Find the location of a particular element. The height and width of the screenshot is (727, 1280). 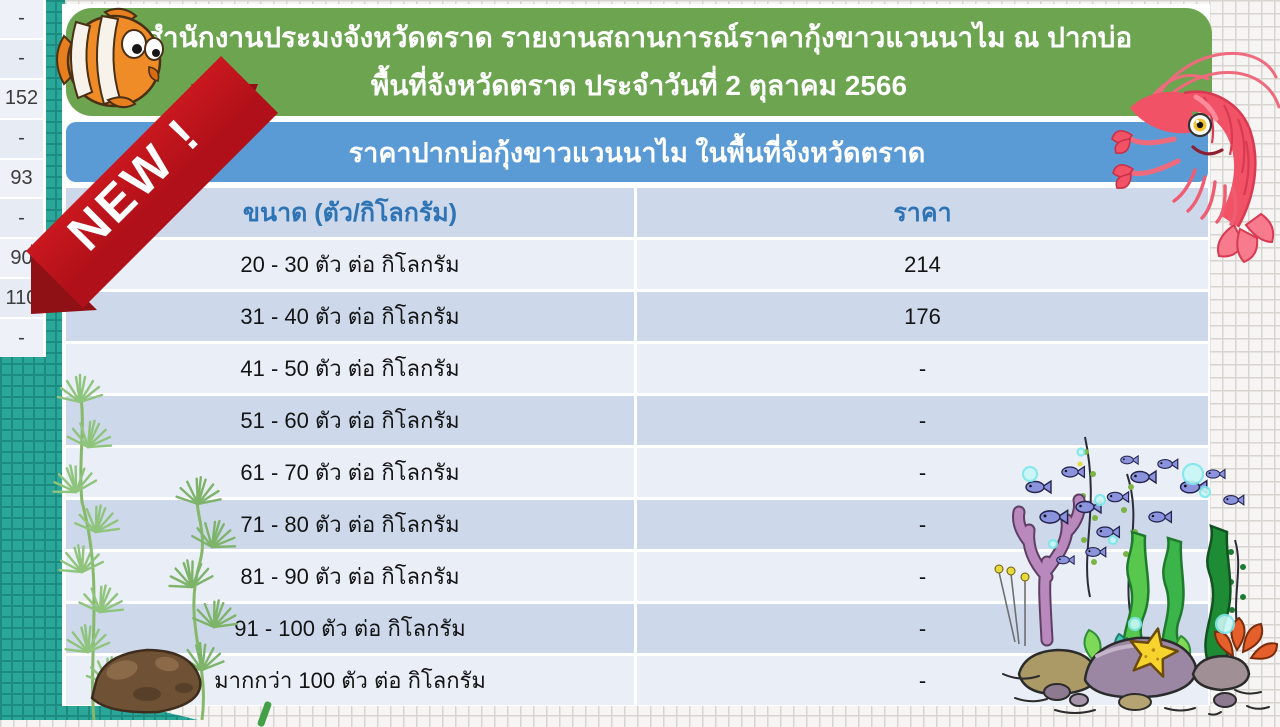

size-cell: 31 - 40 ตัว ต่อ กิโลกรัม is located at coordinates (350, 316).